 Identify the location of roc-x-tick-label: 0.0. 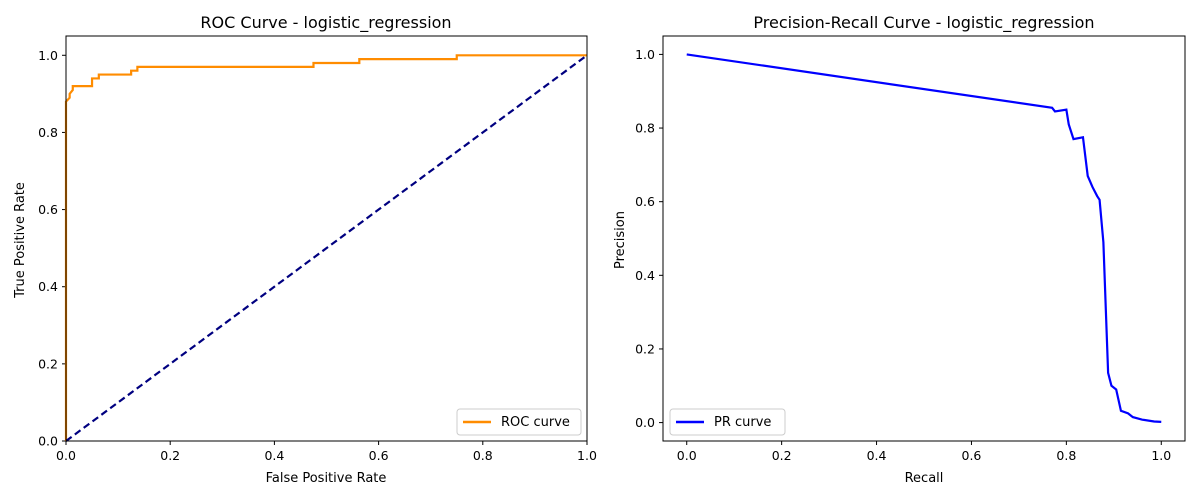
(66, 455).